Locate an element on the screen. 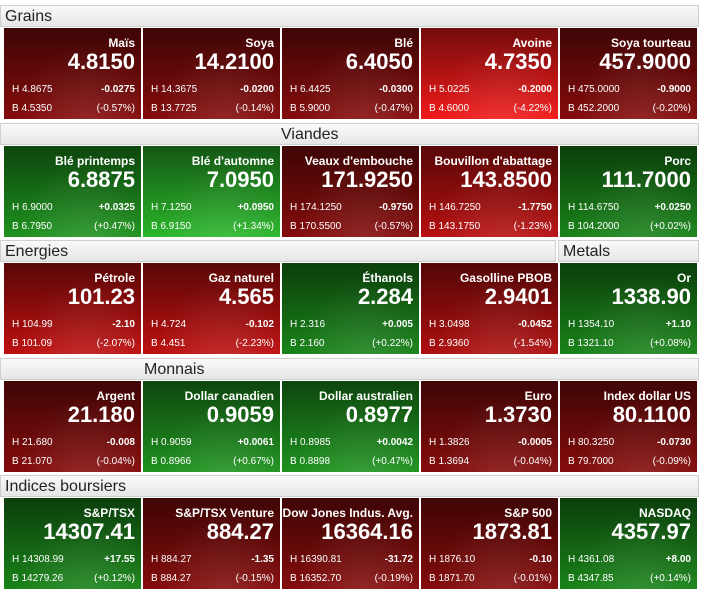 The width and height of the screenshot is (705, 593). quote-percent: (-1.54%) is located at coordinates (532, 343).